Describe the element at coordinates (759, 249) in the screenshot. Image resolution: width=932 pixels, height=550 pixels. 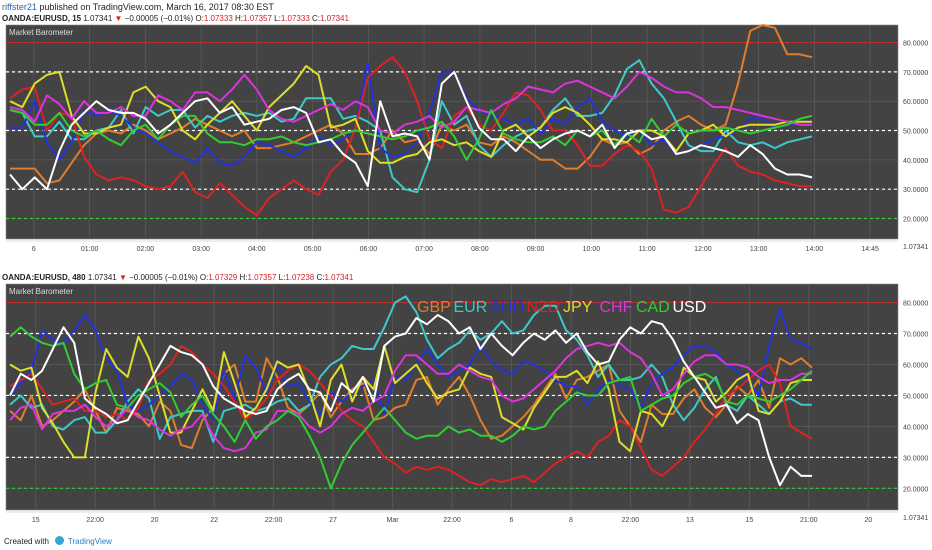
I see `x-tick-label: 13:00` at that location.